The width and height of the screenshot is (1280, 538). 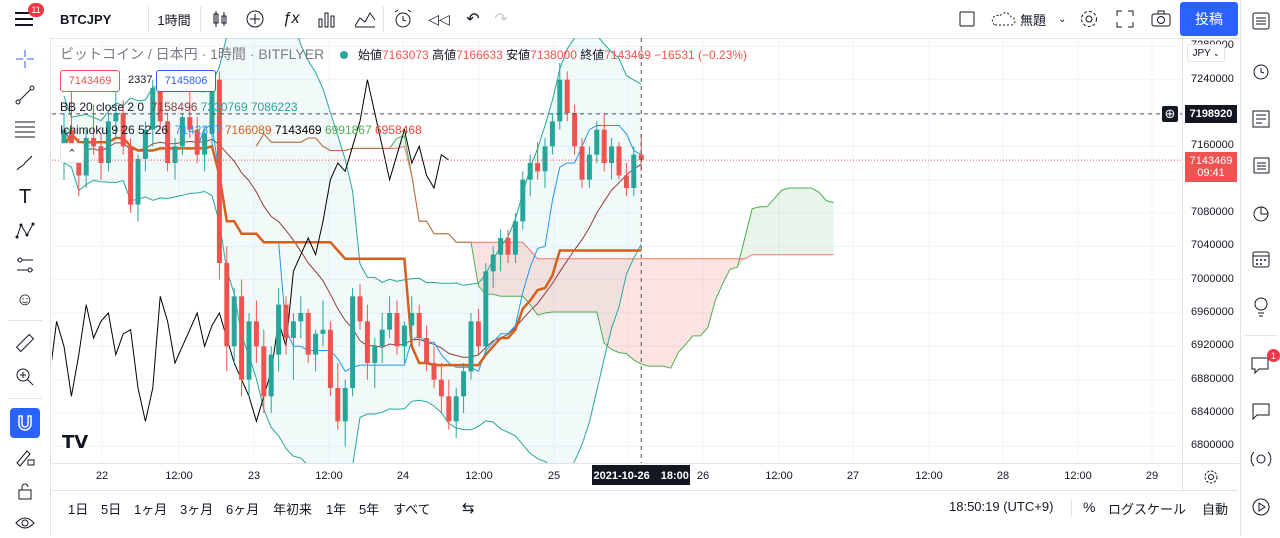 What do you see at coordinates (25, 457) in the screenshot?
I see `stay-drawing-tool` at bounding box center [25, 457].